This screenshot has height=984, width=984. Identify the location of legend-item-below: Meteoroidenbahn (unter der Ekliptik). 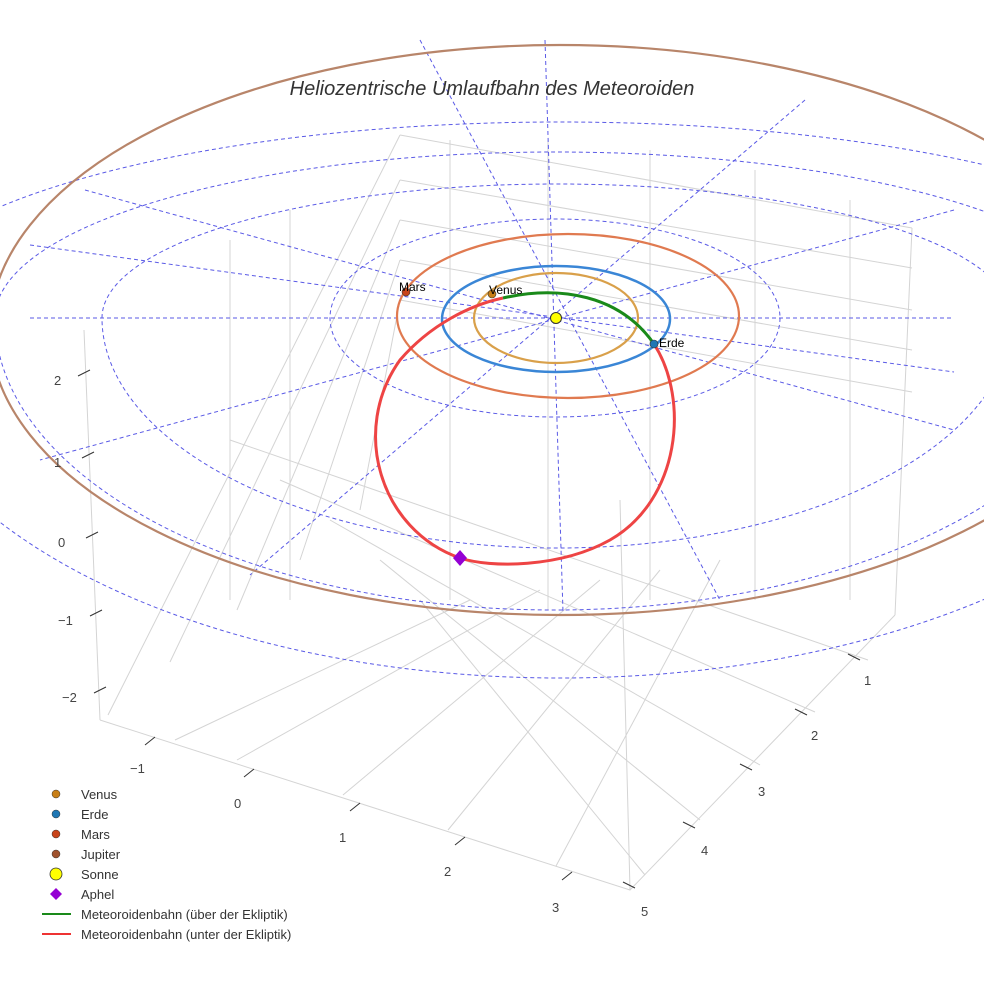
(166, 934).